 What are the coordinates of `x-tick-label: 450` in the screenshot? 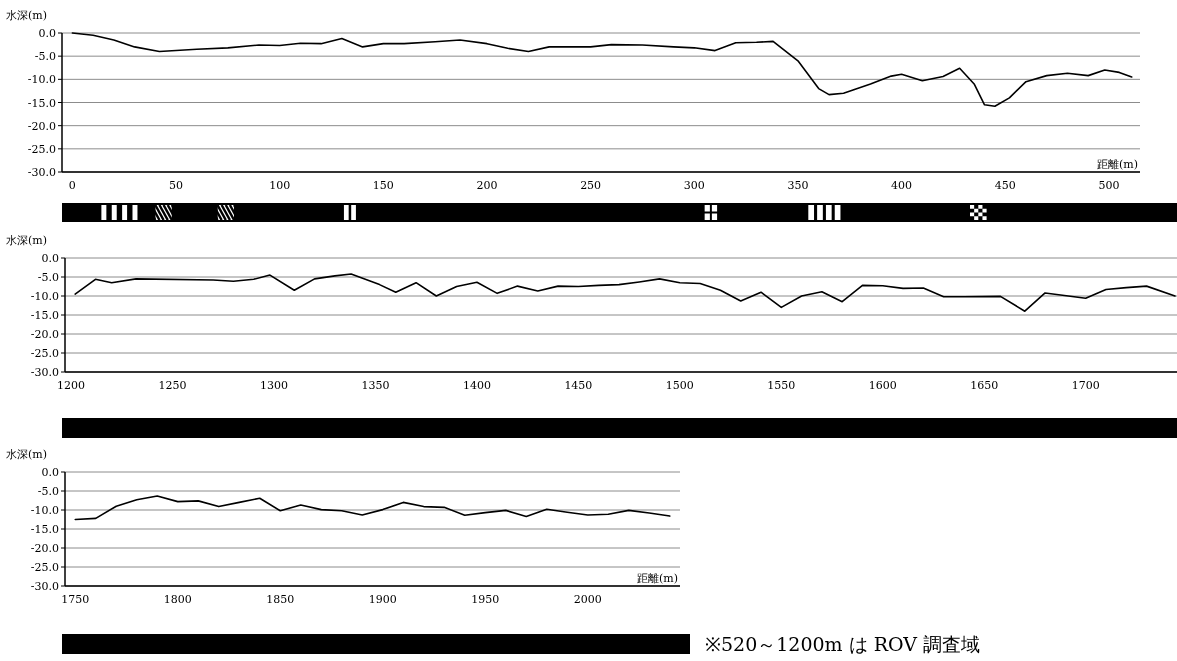 It's located at (1005, 185).